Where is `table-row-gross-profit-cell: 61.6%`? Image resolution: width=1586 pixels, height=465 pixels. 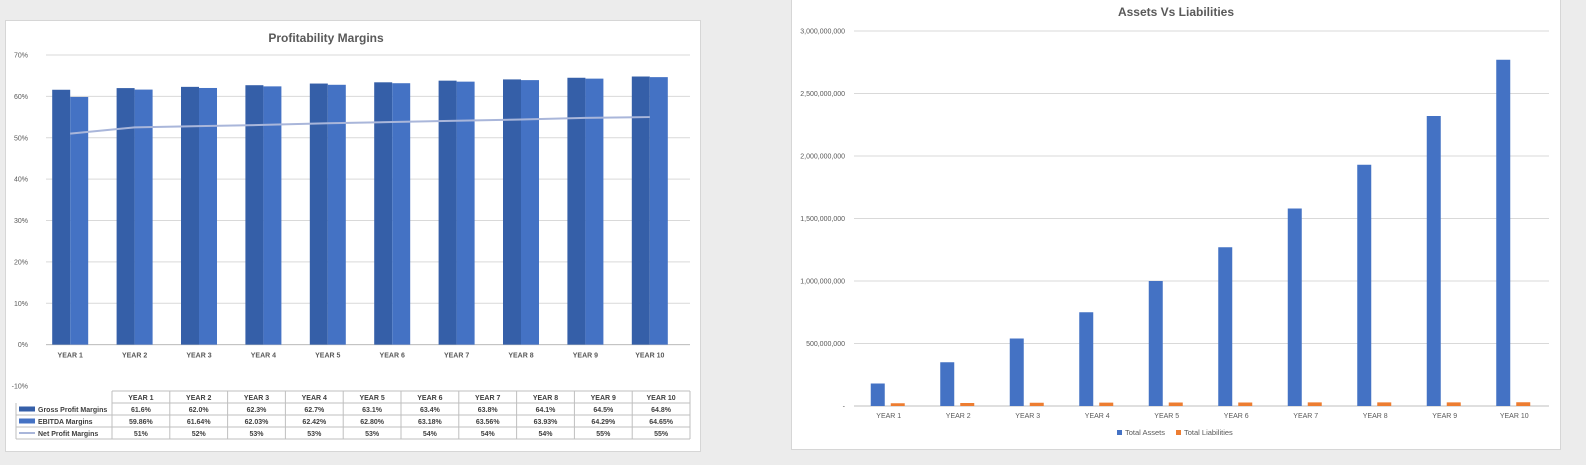 table-row-gross-profit-cell: 61.6% is located at coordinates (141, 410).